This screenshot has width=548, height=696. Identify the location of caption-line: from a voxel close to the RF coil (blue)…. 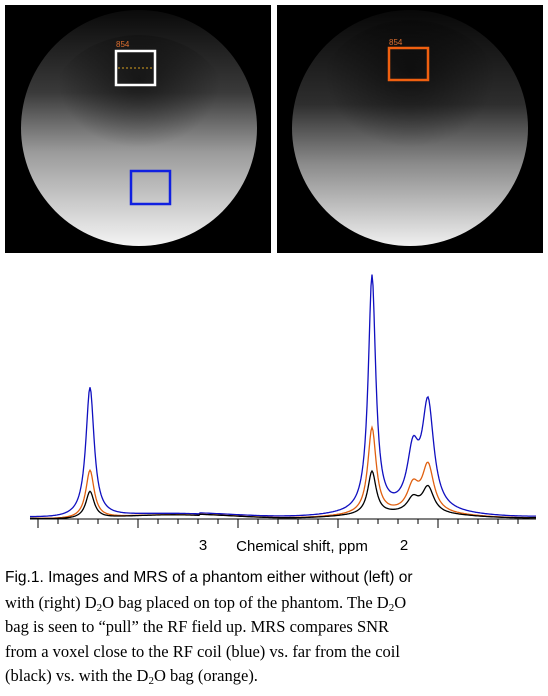
(275, 652).